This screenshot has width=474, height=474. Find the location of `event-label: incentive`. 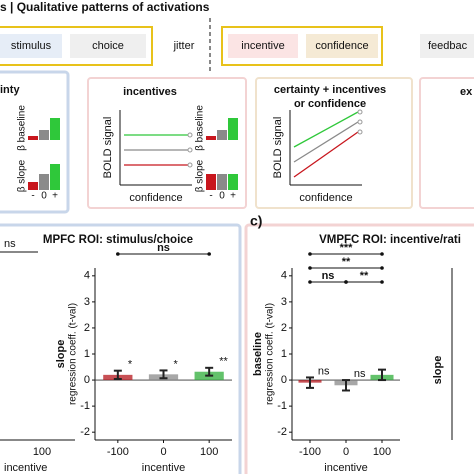

event-label: incentive is located at coordinates (262, 46).